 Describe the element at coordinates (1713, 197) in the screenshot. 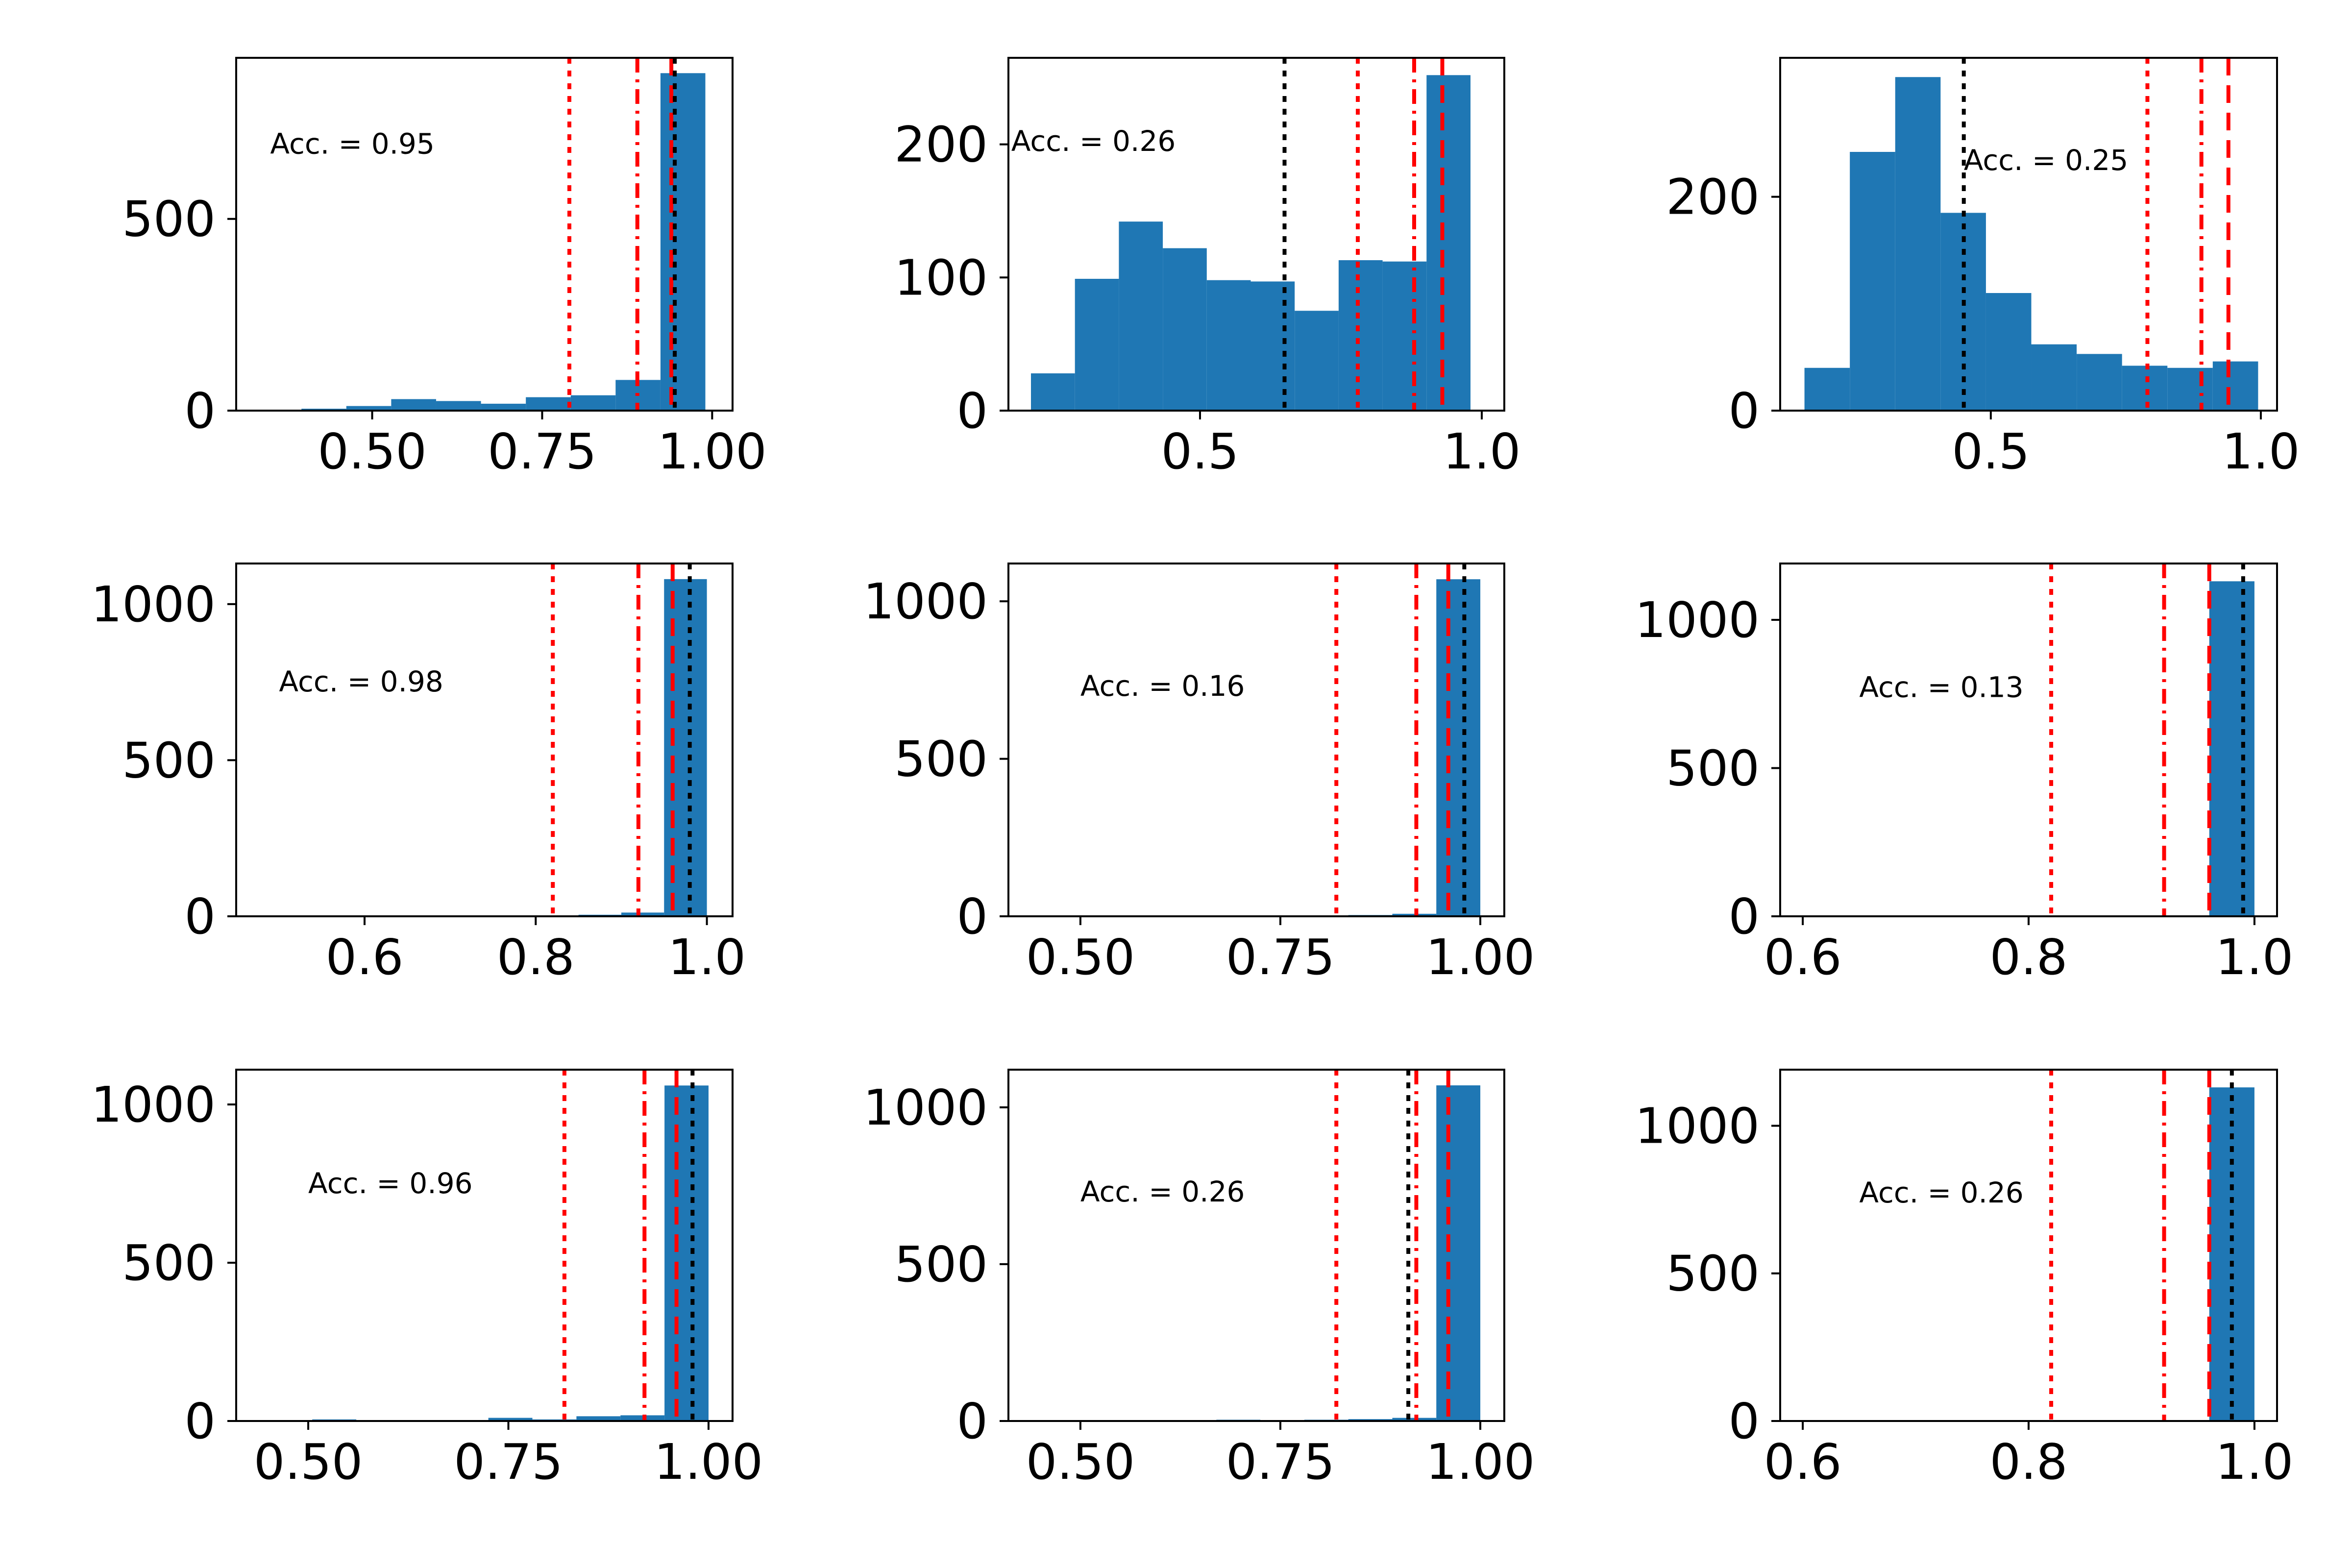

I see `y-tick-label: 200` at that location.